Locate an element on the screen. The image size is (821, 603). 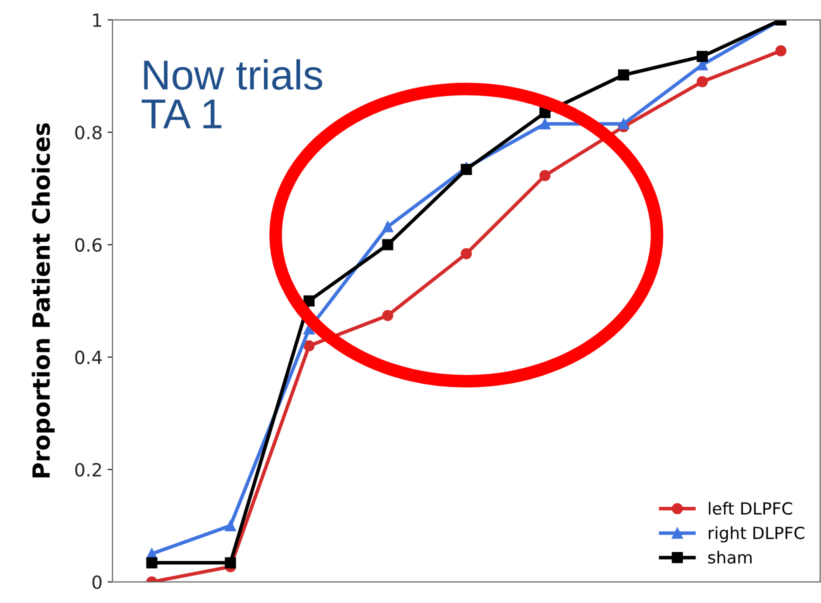
y-tick-label: 0.4 is located at coordinates (88, 357).